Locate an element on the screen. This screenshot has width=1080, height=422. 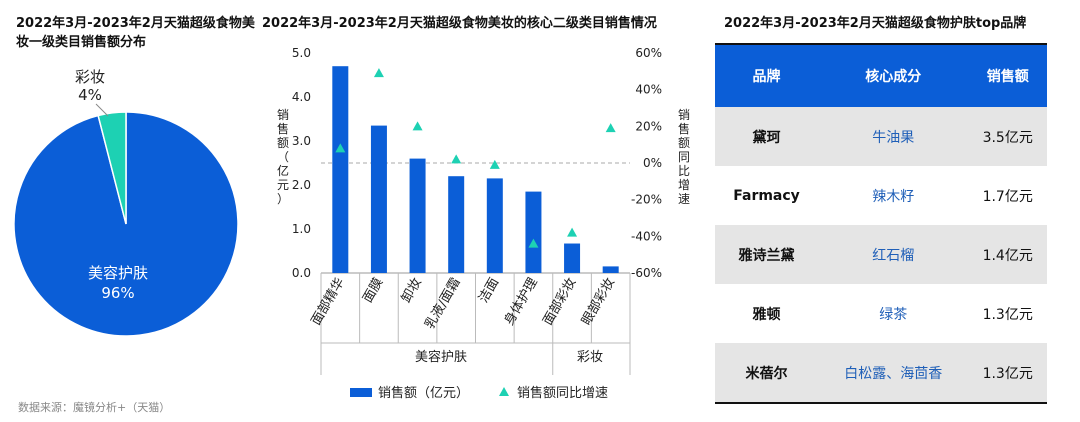
legend-bar-label: 销售额（亿元） is located at coordinates (423, 393).